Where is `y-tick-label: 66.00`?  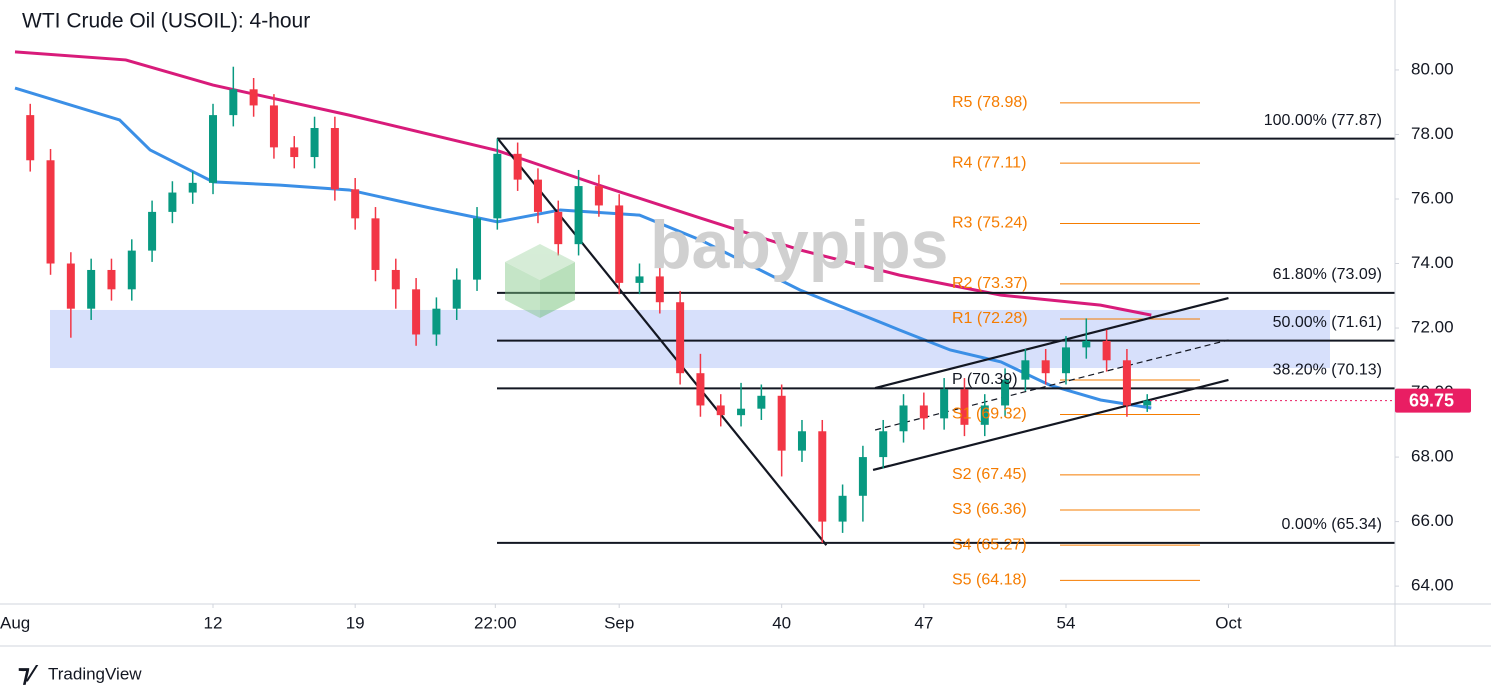 y-tick-label: 66.00 is located at coordinates (1432, 520).